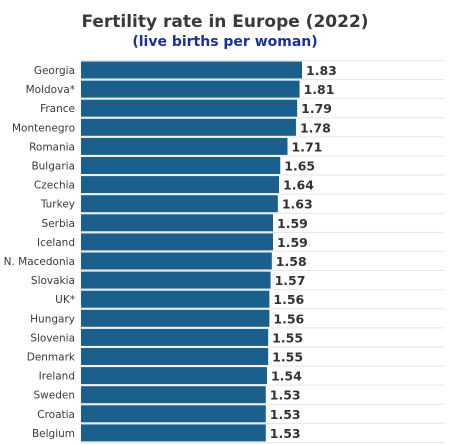 The image size is (450, 445). Describe the element at coordinates (175, 337) in the screenshot. I see `bar-slovenia` at that location.